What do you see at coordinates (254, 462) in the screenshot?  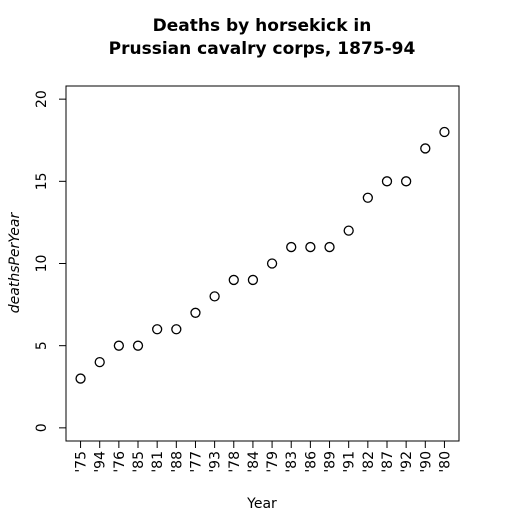 I see `x-tick-label: '84` at bounding box center [254, 462].